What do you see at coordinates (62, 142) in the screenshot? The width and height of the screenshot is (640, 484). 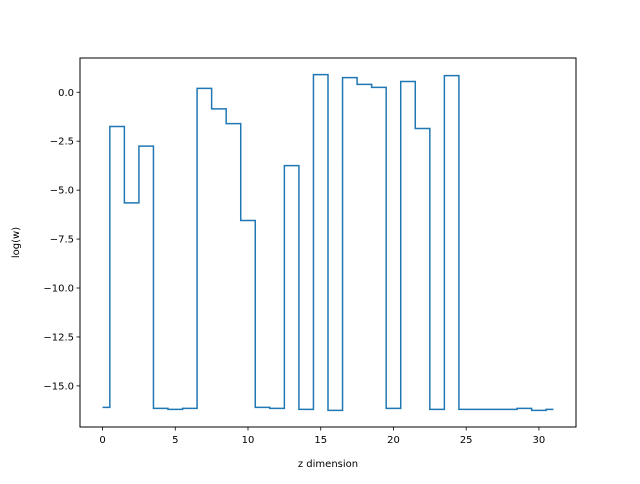 I see `y-tick-label: −2.5` at bounding box center [62, 142].